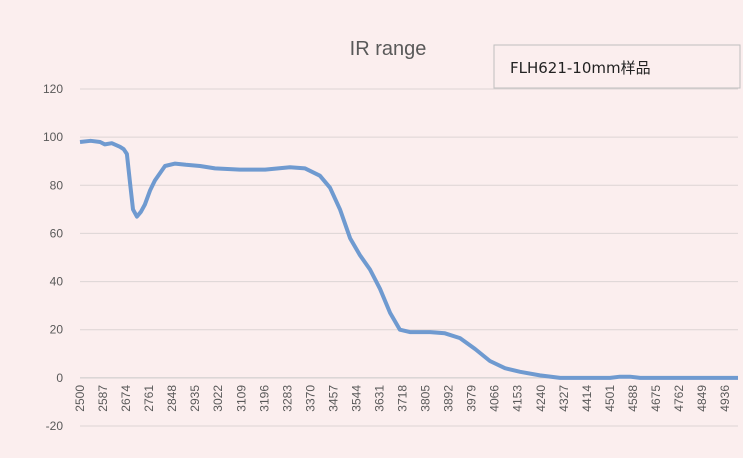 The height and width of the screenshot is (458, 743). I want to click on x-tick-label: 2761, so click(149, 398).